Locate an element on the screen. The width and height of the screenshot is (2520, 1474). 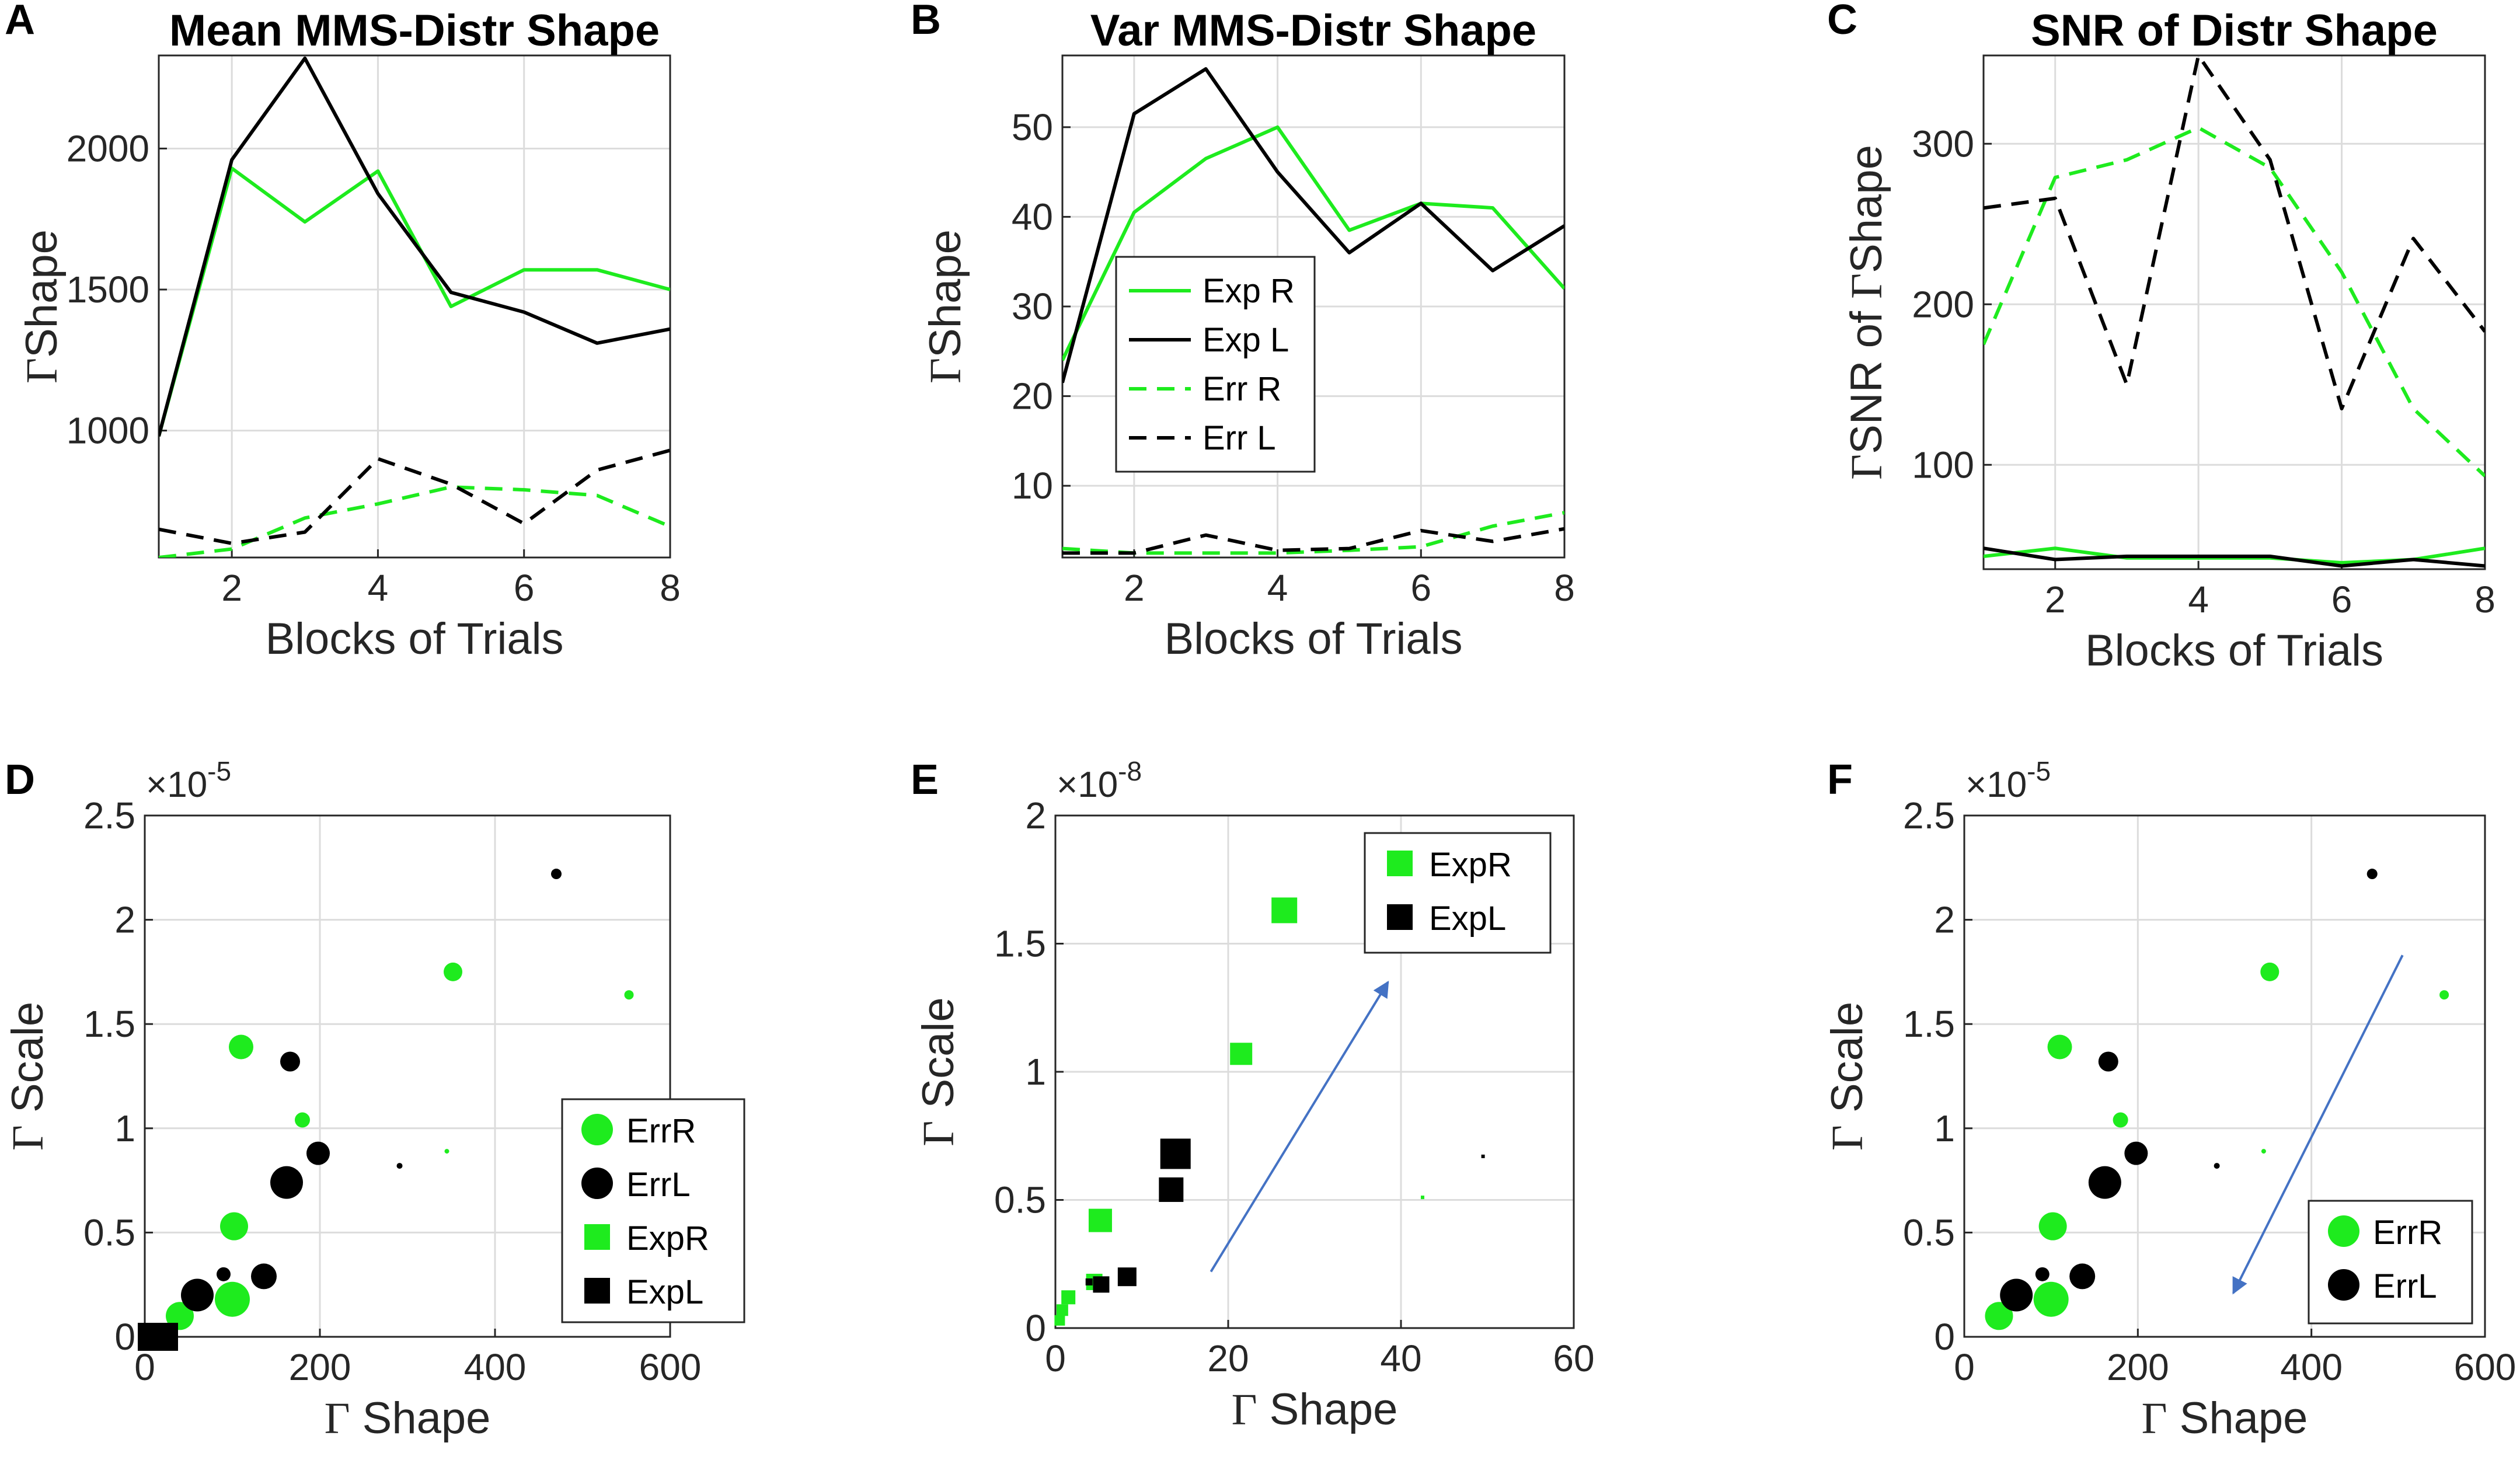
x-tick-label: 4 is located at coordinates (378, 588).